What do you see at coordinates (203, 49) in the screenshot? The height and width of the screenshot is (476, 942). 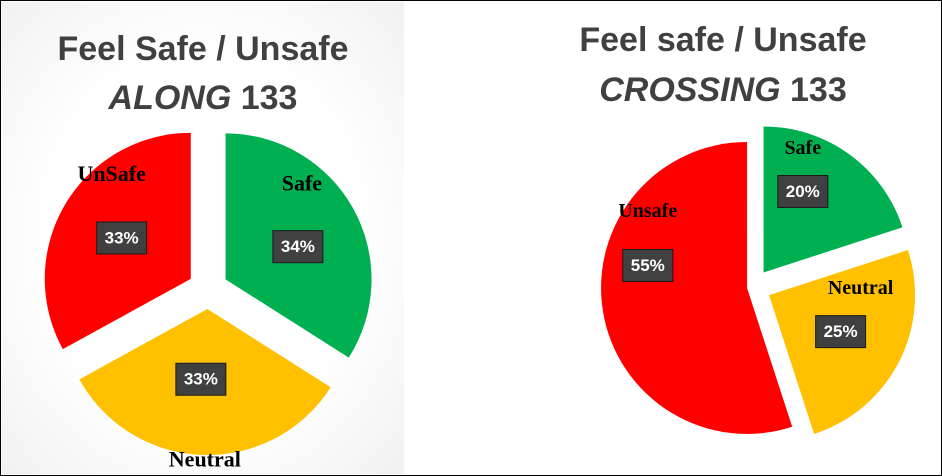 I see `chart-title-along: Feel Safe / Unsafe` at bounding box center [203, 49].